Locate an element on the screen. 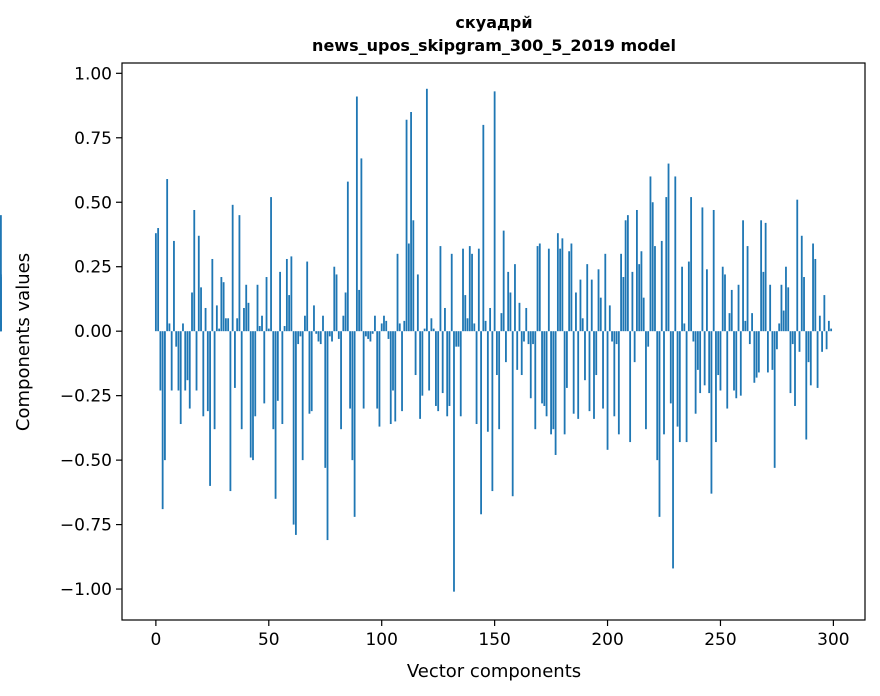  chart-title: скуадрй is located at coordinates (493, 22).